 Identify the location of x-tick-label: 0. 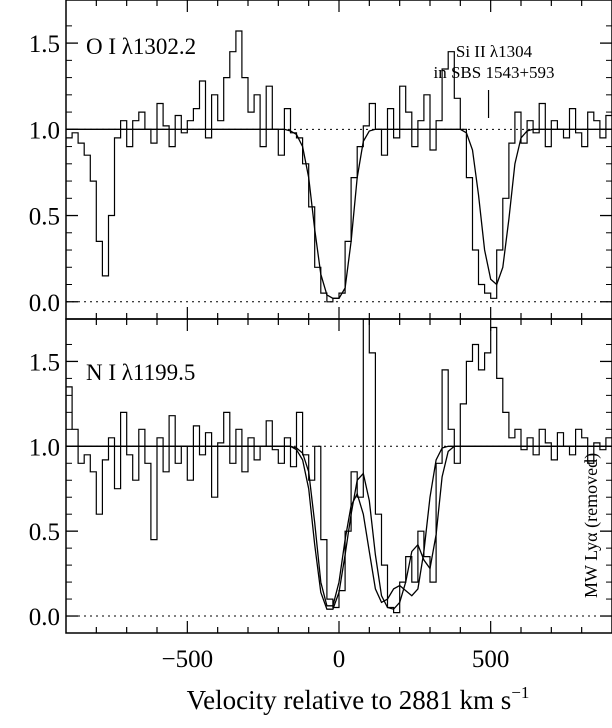
(339, 659).